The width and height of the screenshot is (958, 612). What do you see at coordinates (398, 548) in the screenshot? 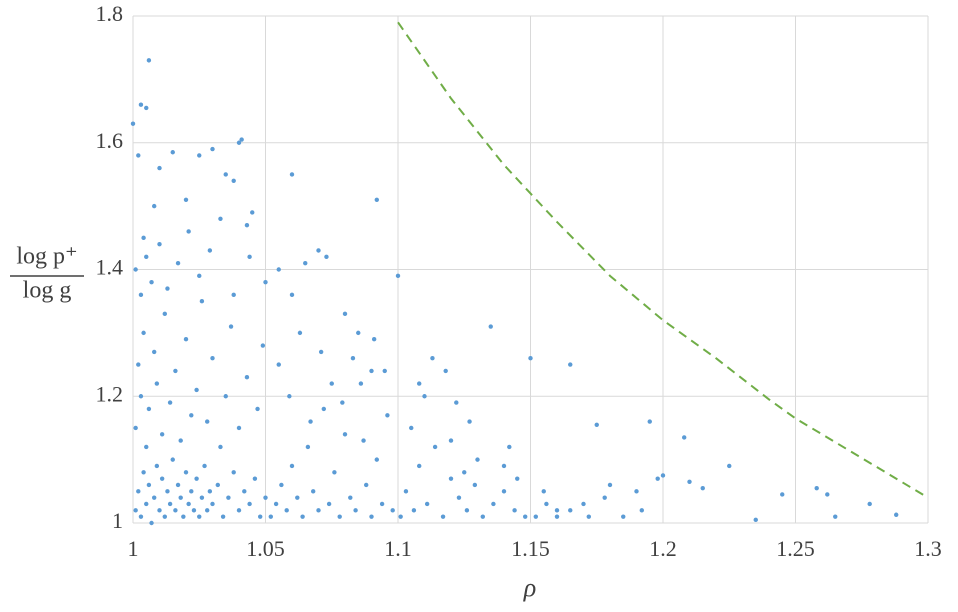
I see `x-tick-label: 1.1` at bounding box center [398, 548].